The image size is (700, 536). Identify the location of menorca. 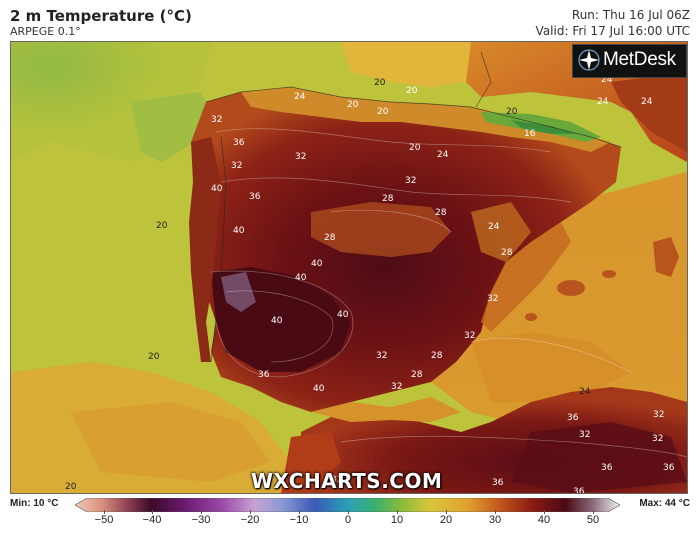
(609, 274).